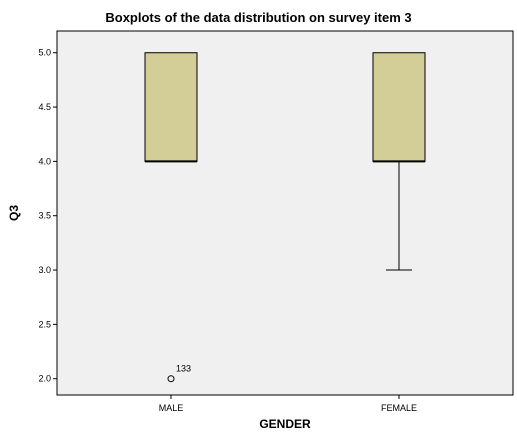  I want to click on x-axis: MALE FEMALE, so click(288, 404).